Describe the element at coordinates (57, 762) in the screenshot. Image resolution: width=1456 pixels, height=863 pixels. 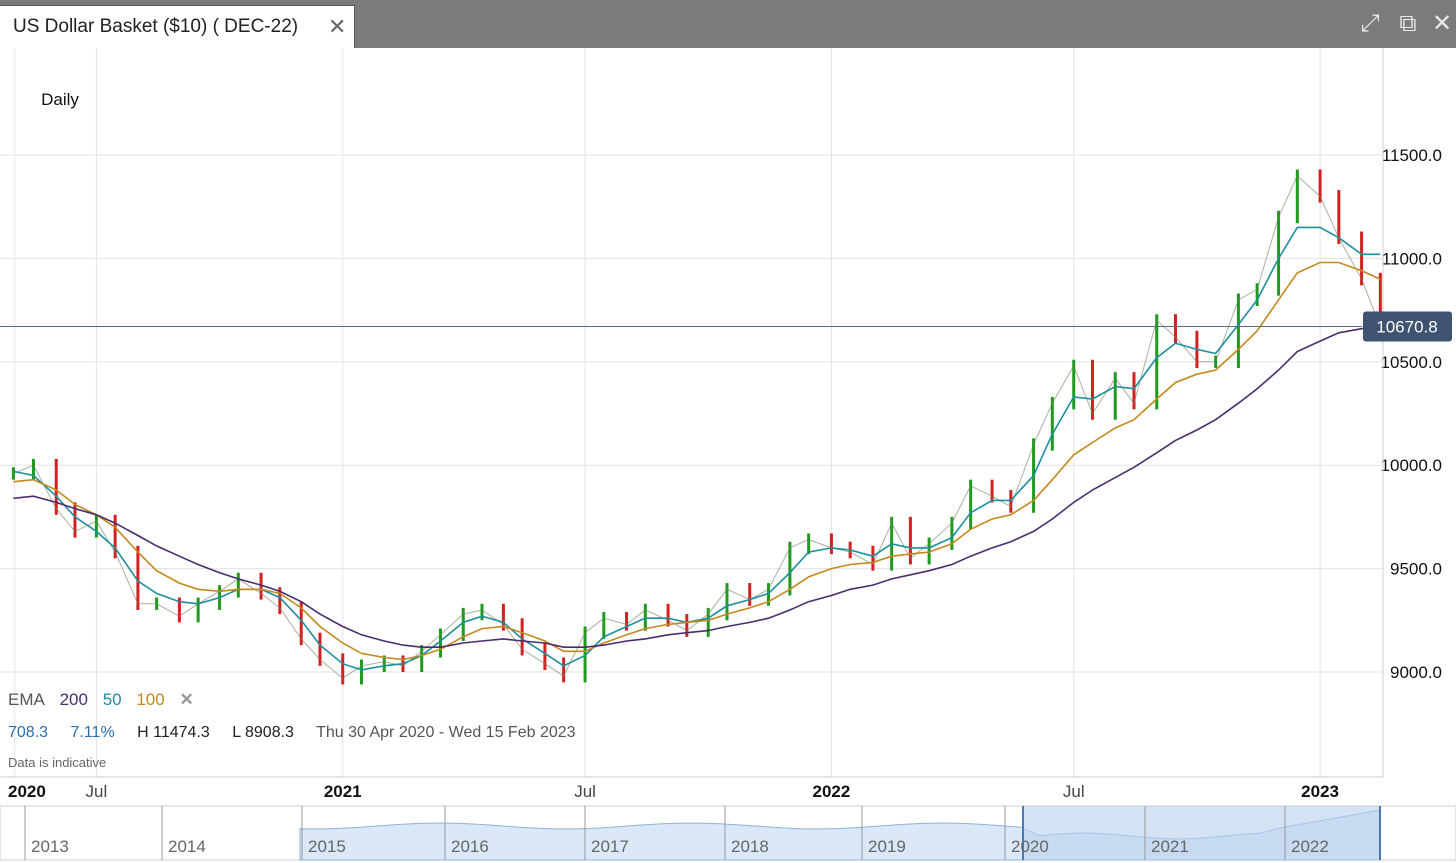
I see `data-indicative-note: Data is indicative` at that location.